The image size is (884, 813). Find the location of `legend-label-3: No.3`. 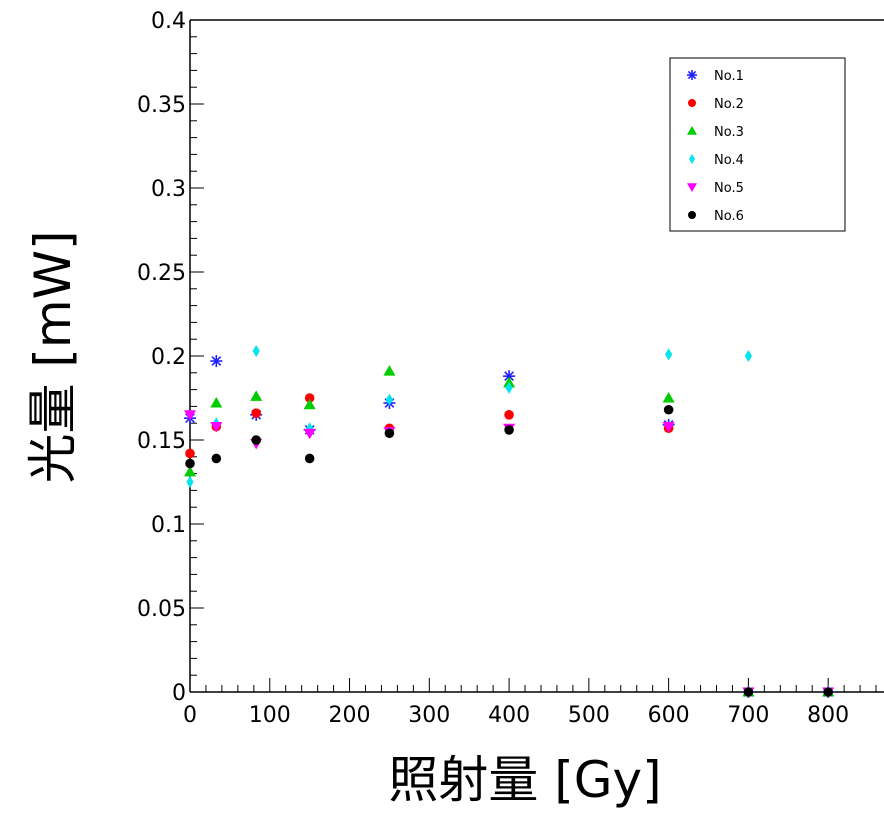

legend-label-3: No.3 is located at coordinates (729, 132).